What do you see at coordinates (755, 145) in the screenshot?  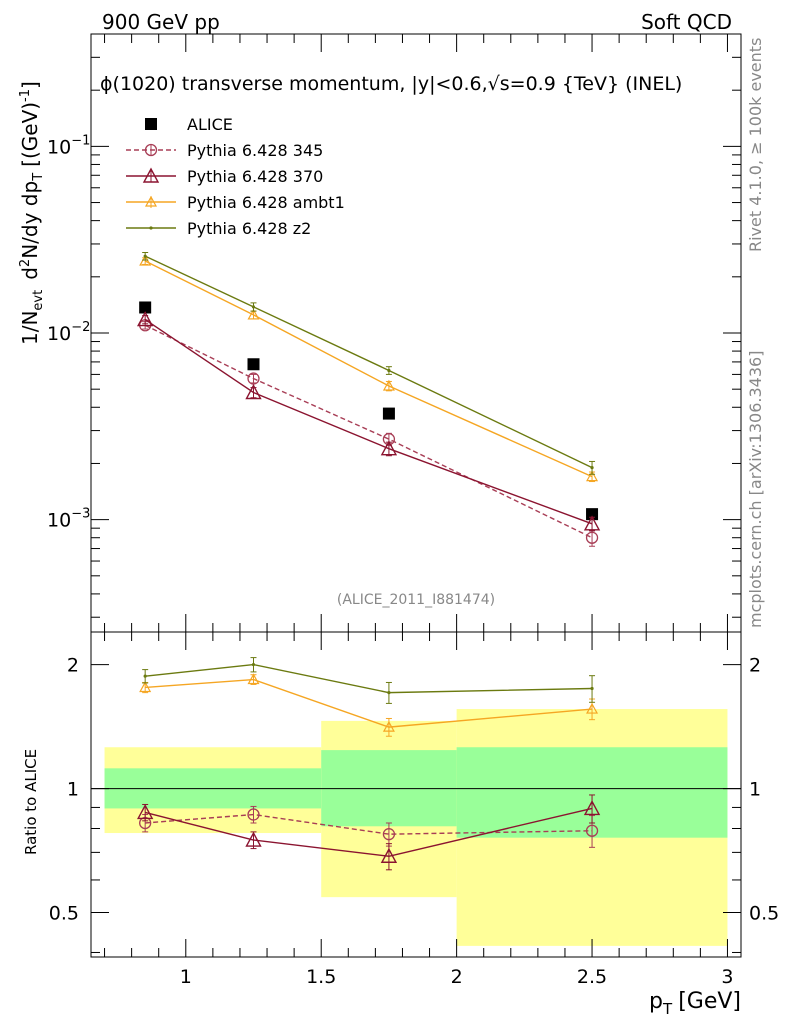 I see `rivet-note: Rivet 4.1.0, ≥ 100k events` at bounding box center [755, 145].